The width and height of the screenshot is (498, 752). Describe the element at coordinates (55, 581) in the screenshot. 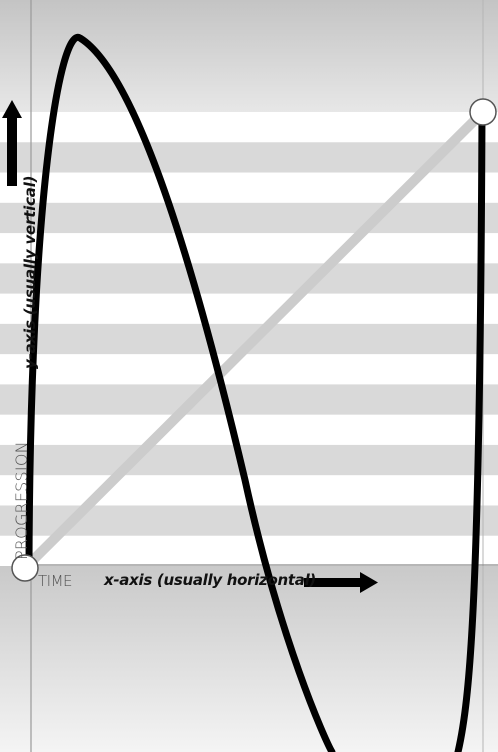

I see `time-label: TIME` at that location.